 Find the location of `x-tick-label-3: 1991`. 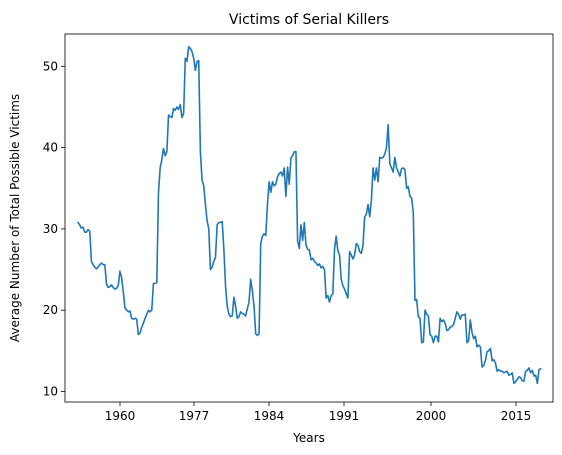

x-tick-label-3: 1991 is located at coordinates (344, 416).